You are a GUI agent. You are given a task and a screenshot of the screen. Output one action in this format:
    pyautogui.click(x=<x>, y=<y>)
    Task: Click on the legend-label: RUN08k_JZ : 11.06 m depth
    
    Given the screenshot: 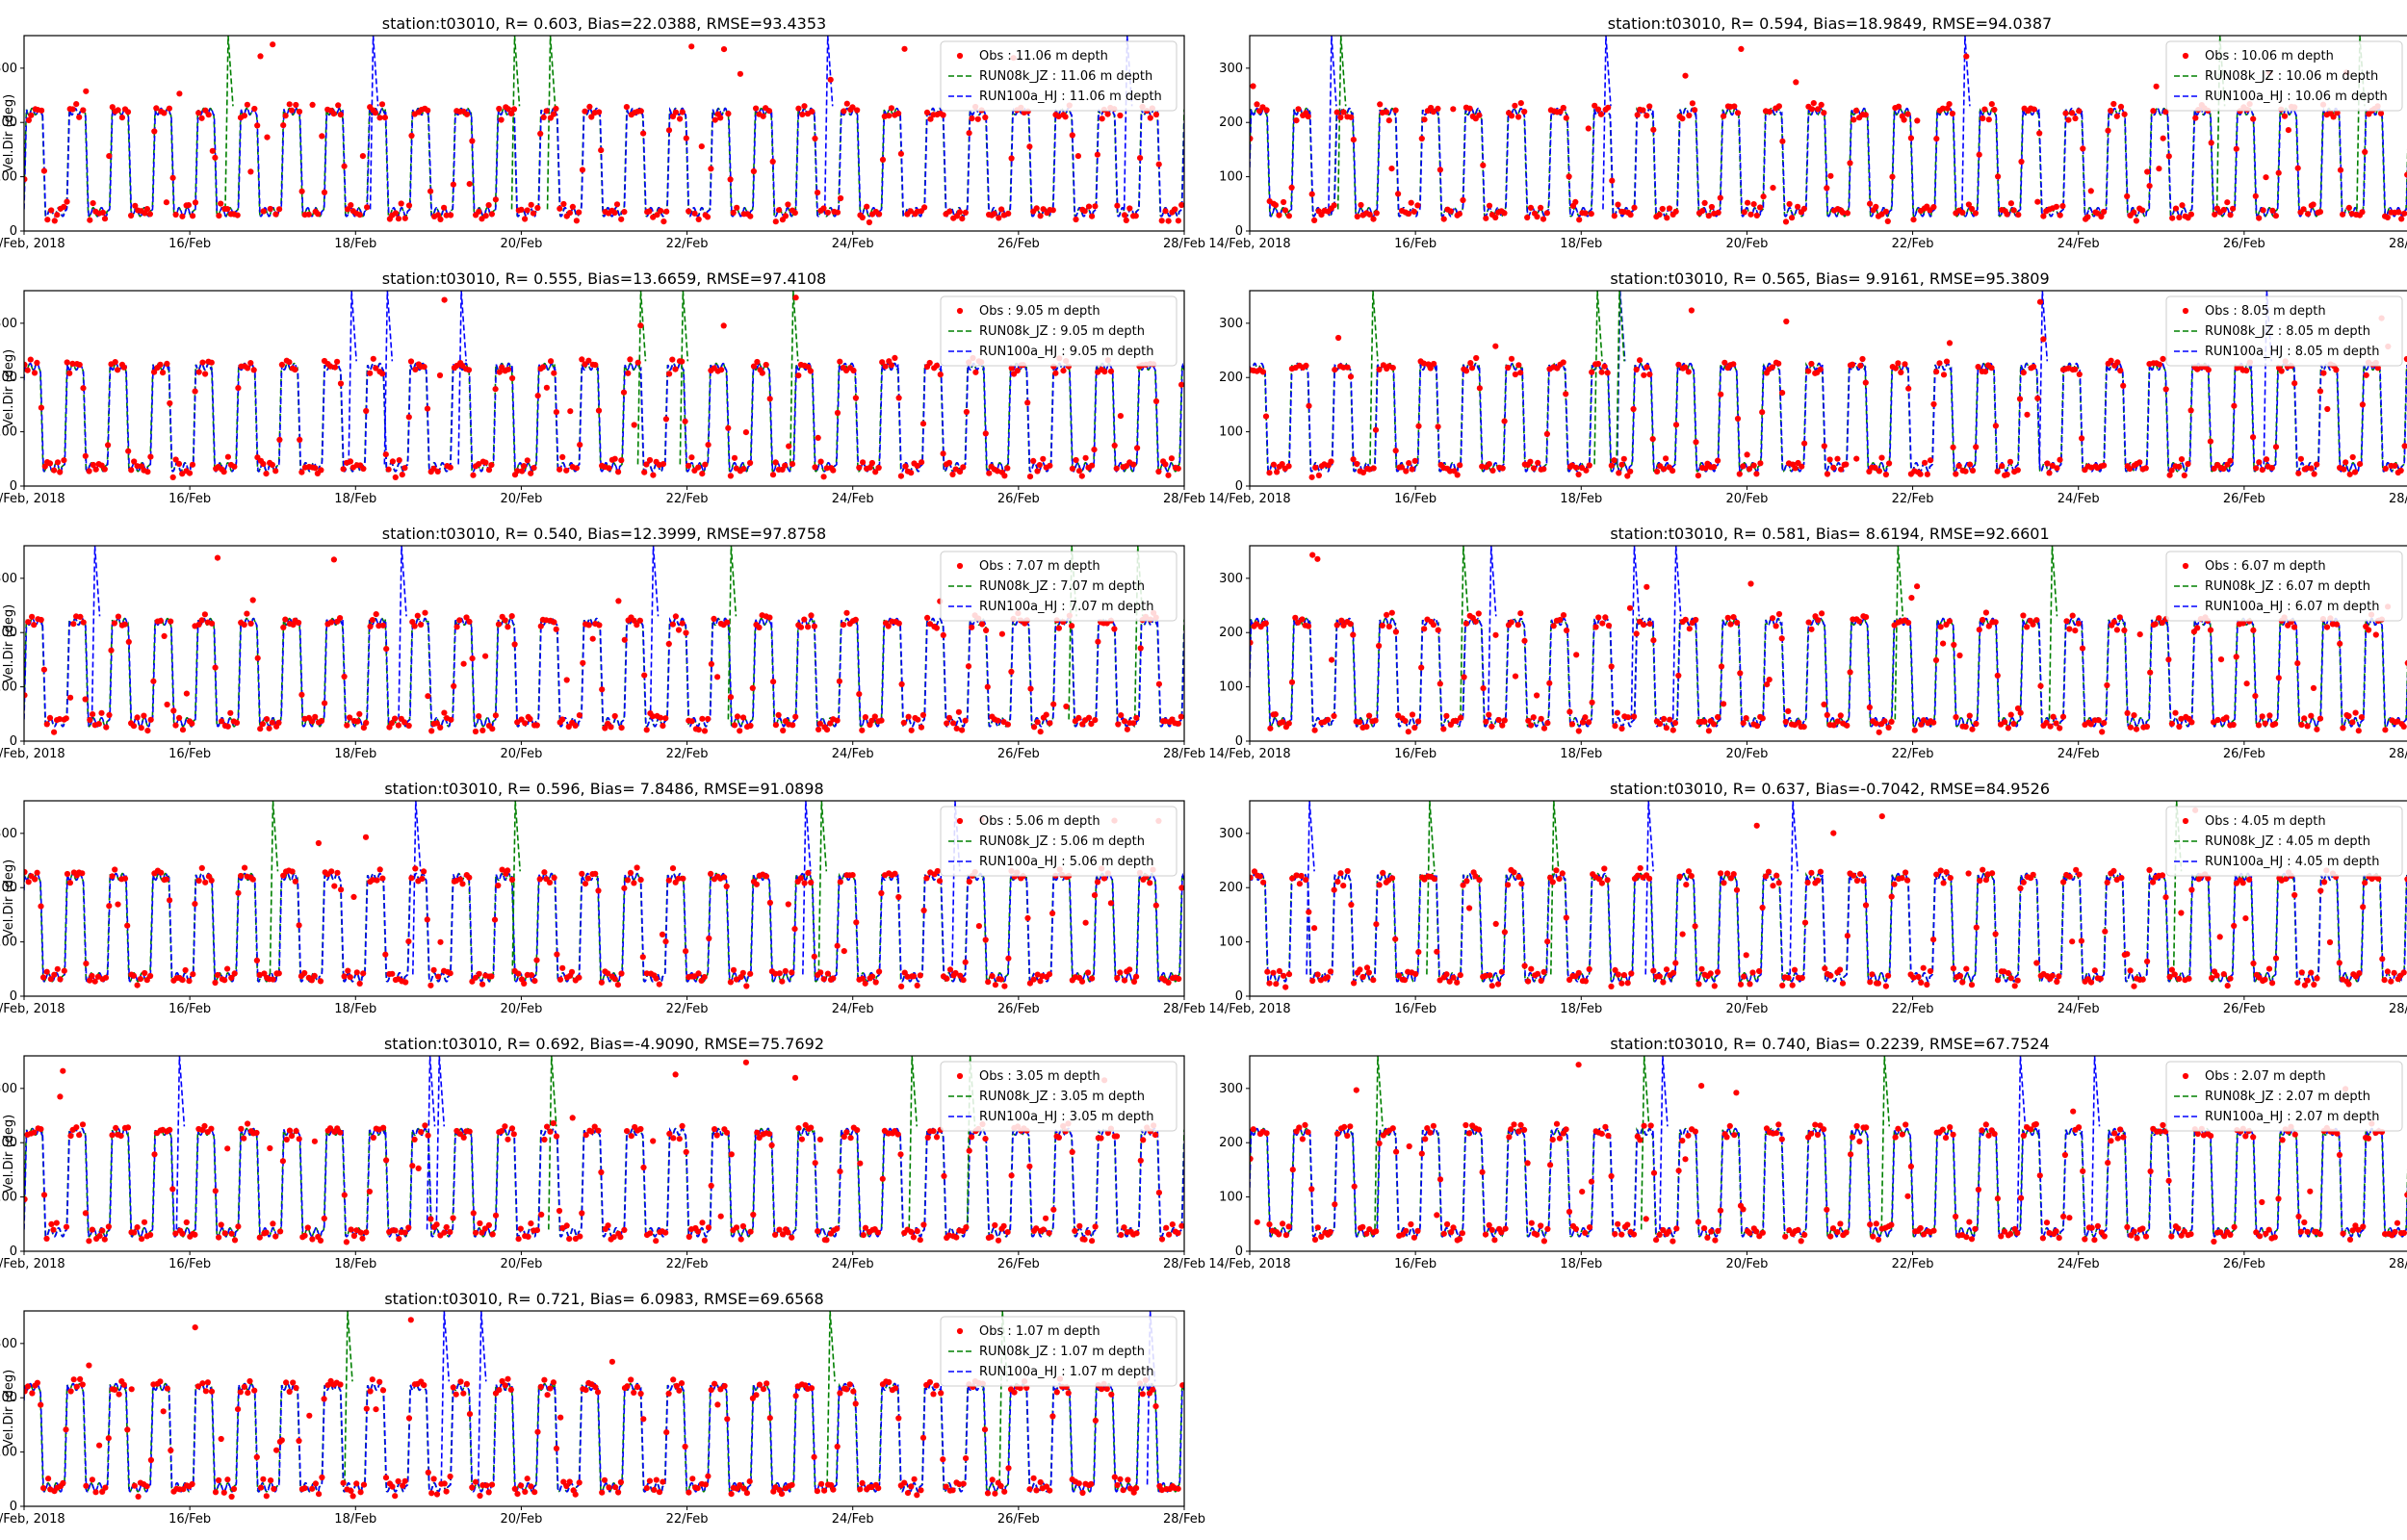 What is the action you would take?
    pyautogui.click(x=1065, y=76)
    